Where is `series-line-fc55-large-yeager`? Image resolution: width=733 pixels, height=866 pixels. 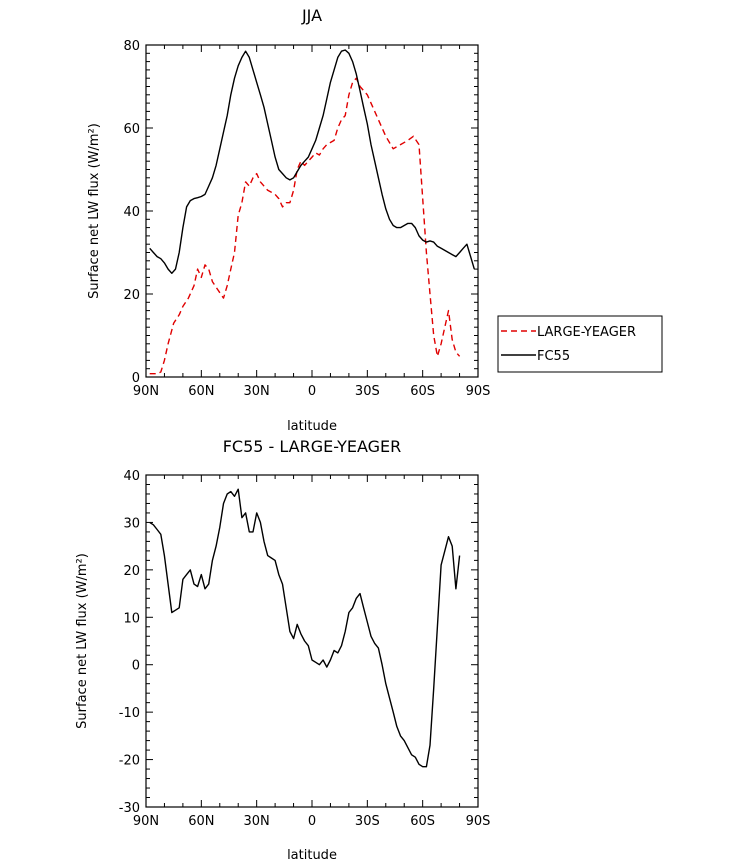 series-line-fc55-large-yeager is located at coordinates (305, 628).